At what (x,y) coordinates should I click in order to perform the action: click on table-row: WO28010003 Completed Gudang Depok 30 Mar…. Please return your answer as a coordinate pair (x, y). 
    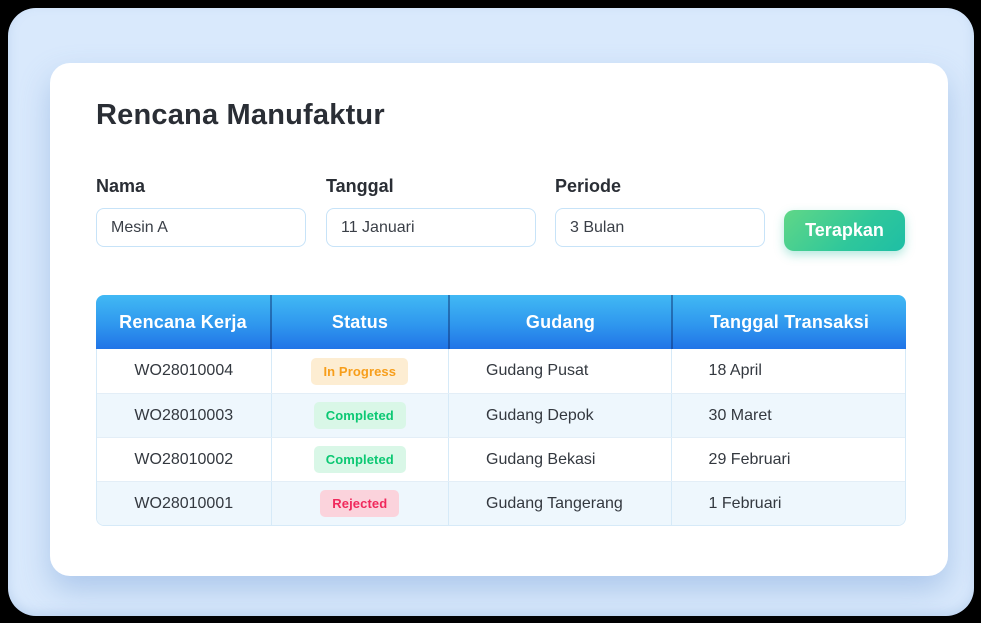
    Looking at the image, I should click on (501, 415).